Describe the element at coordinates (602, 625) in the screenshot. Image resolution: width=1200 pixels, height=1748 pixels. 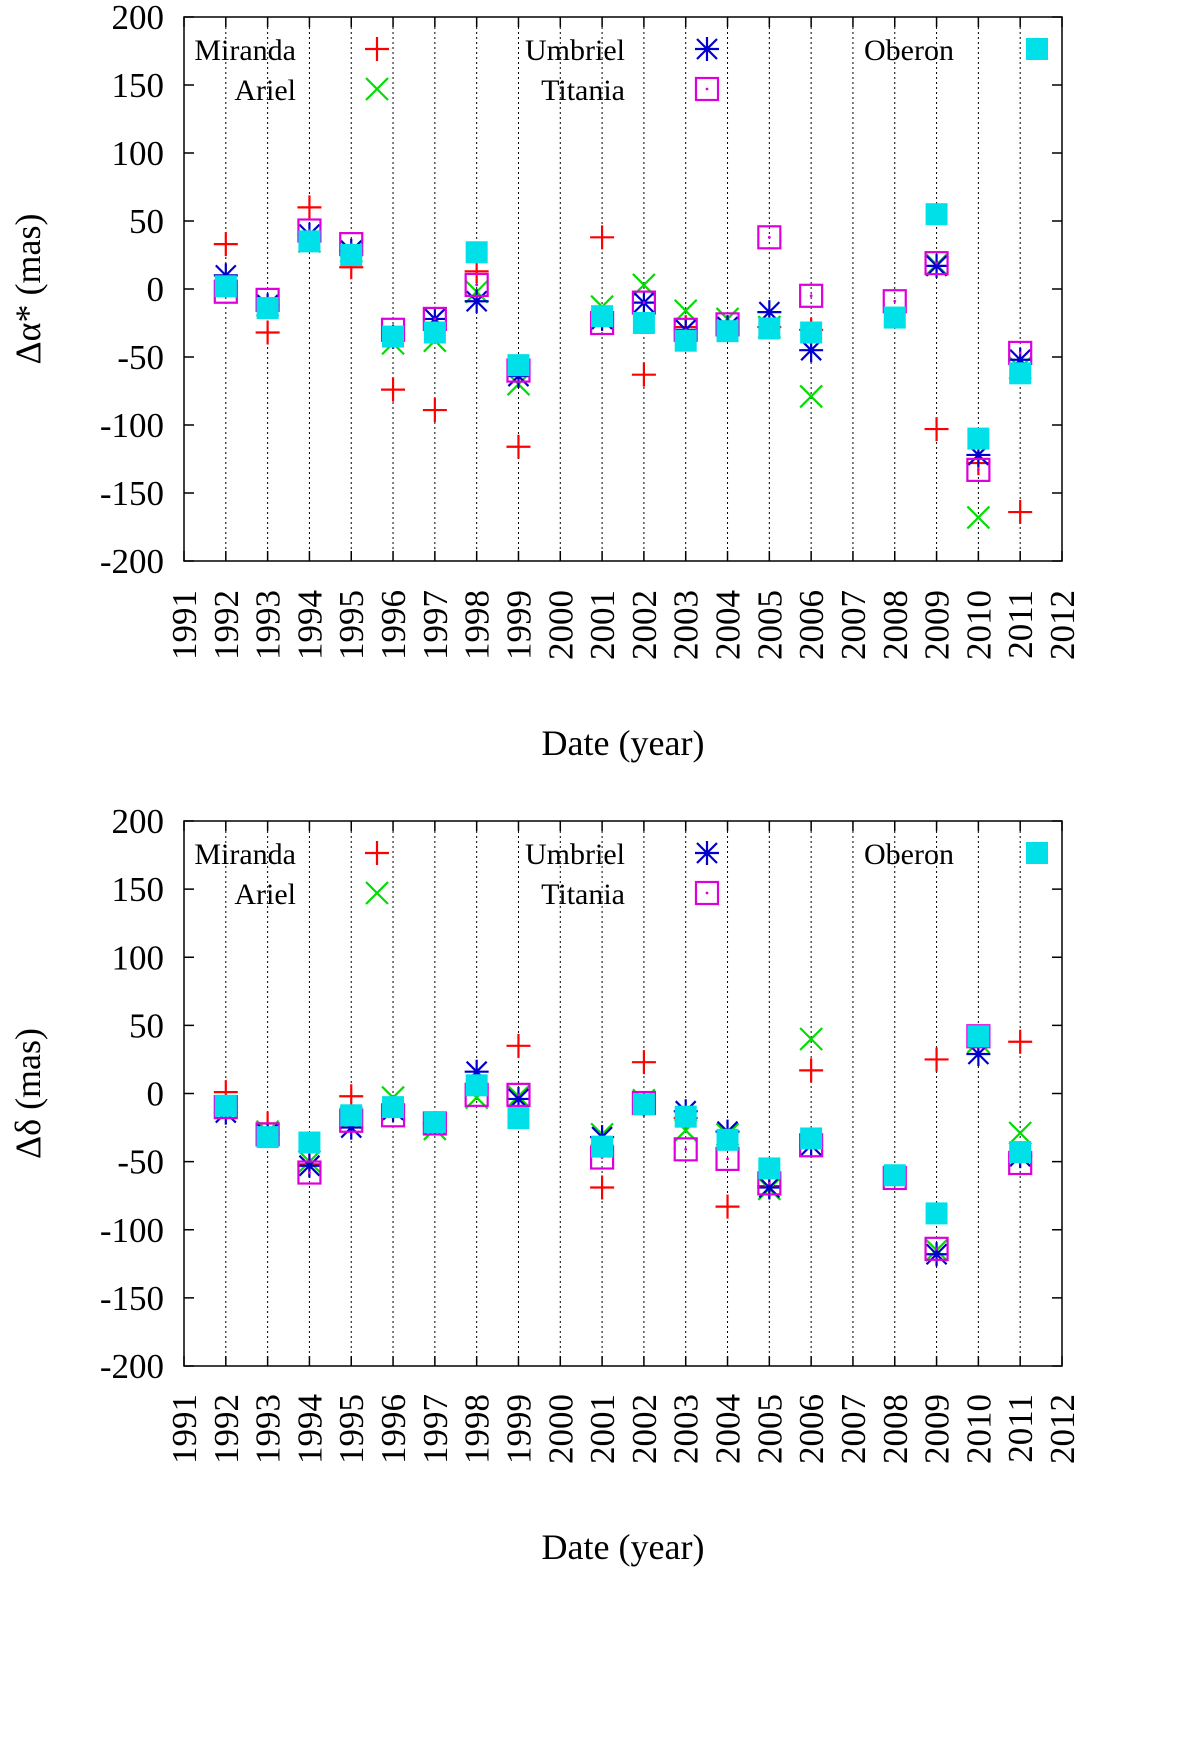
I see `x-tick-label: 2001` at that location.